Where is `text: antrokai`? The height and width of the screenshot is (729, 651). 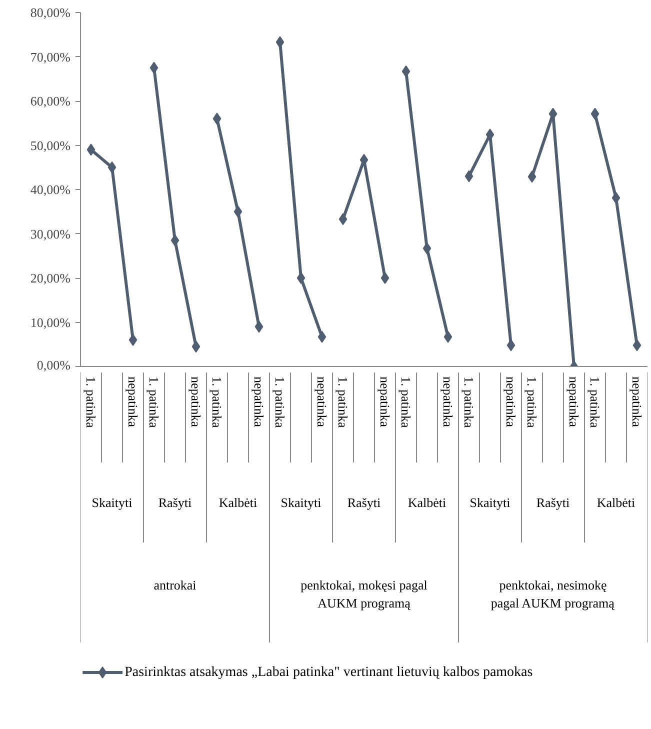
text: antrokai is located at coordinates (175, 585).